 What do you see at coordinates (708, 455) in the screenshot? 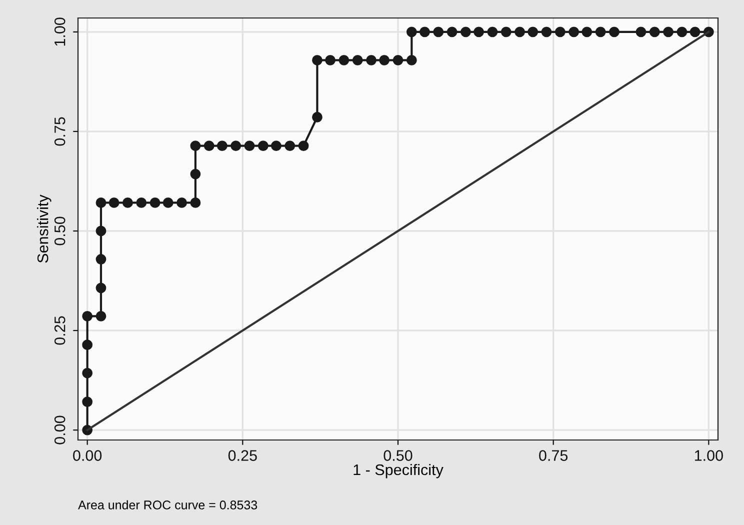
I see `x-tick-label: 1.00` at bounding box center [708, 455].